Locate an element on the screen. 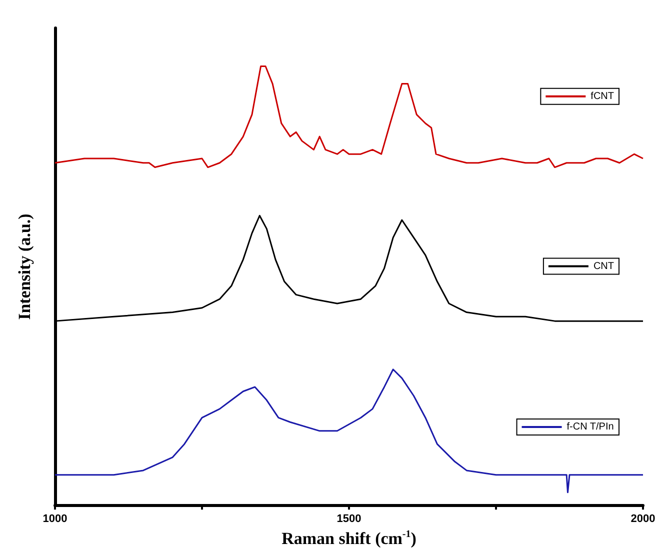  x-tick-label: 2000 is located at coordinates (643, 519).